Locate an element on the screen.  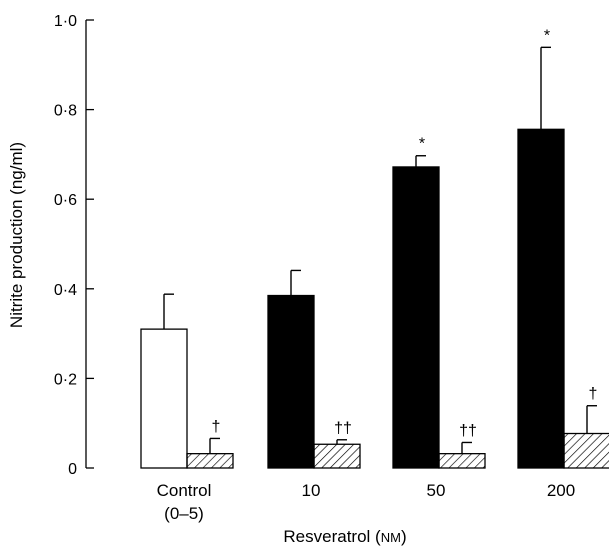
x-tick-label: 10 is located at coordinates (311, 490).